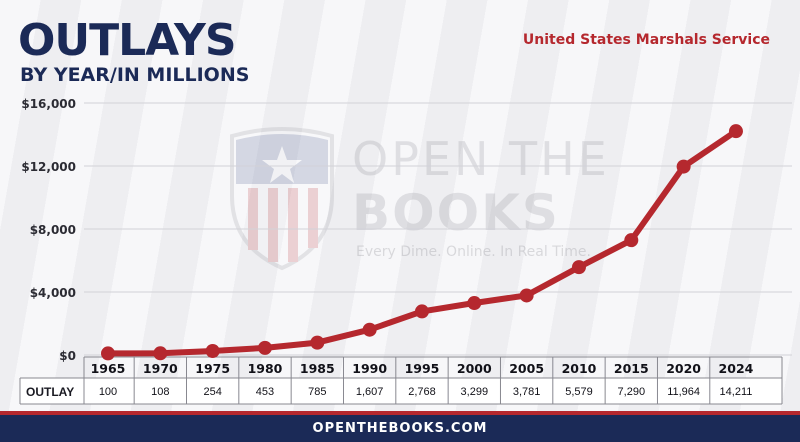 The height and width of the screenshot is (442, 800). What do you see at coordinates (400, 428) in the screenshot?
I see `footer-site-link: OPENTHEBOOKS.COM` at bounding box center [400, 428].